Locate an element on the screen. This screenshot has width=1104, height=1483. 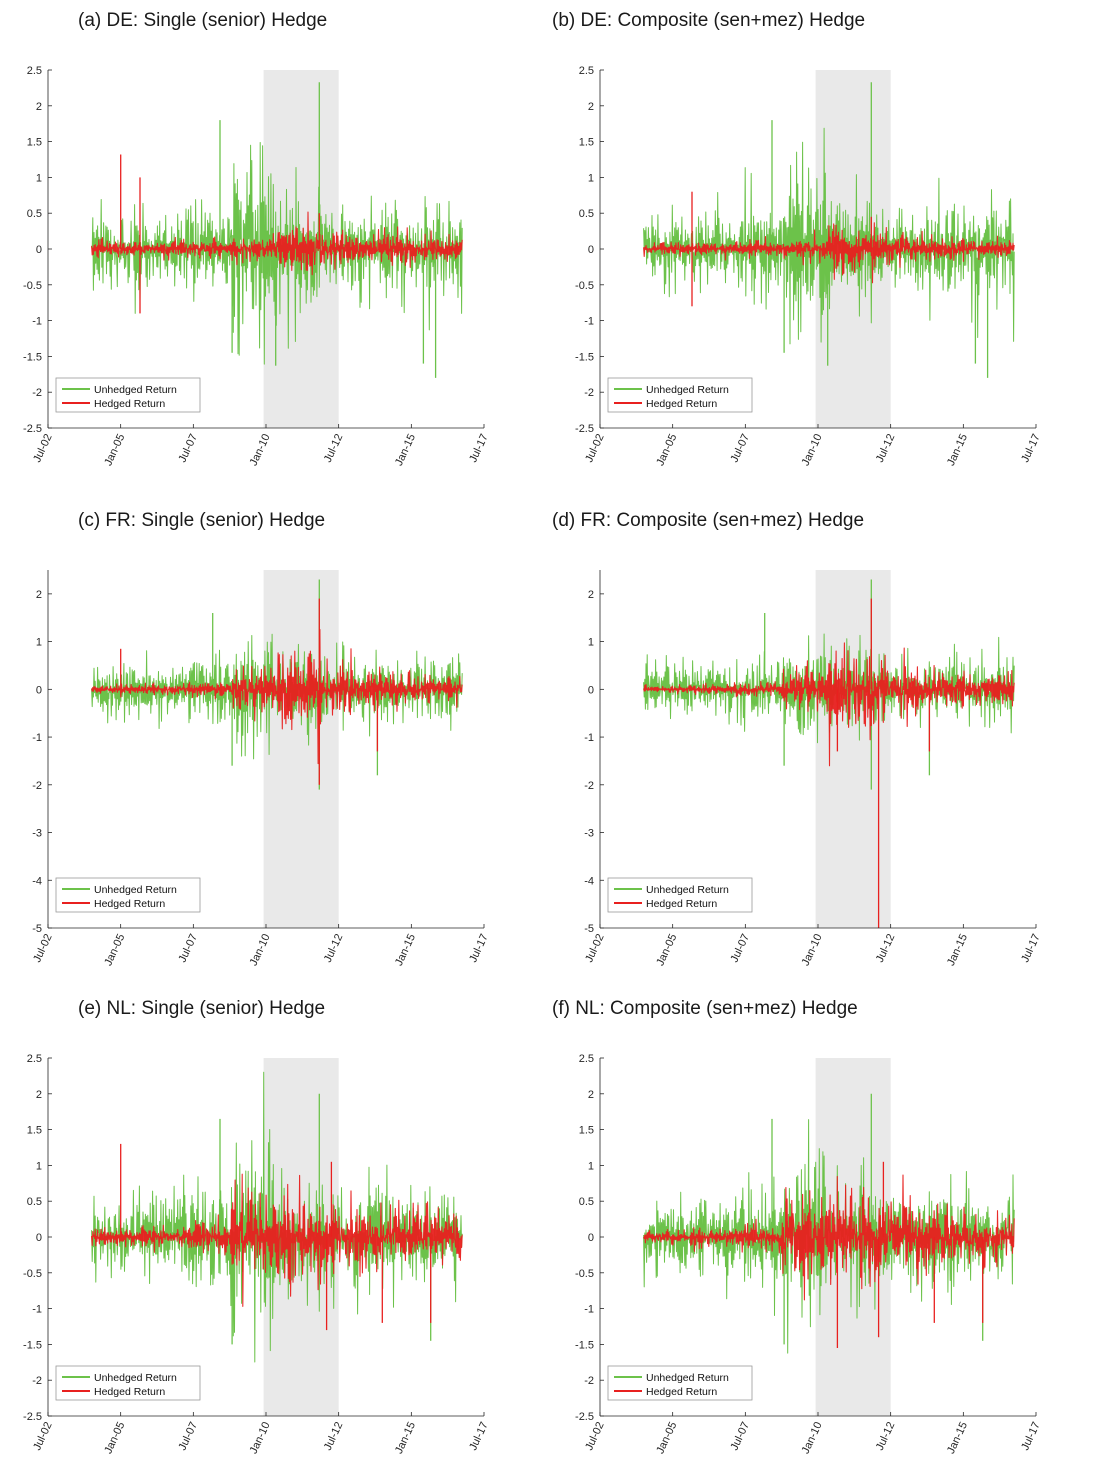
y-tick-label: -3 is located at coordinates (589, 834).